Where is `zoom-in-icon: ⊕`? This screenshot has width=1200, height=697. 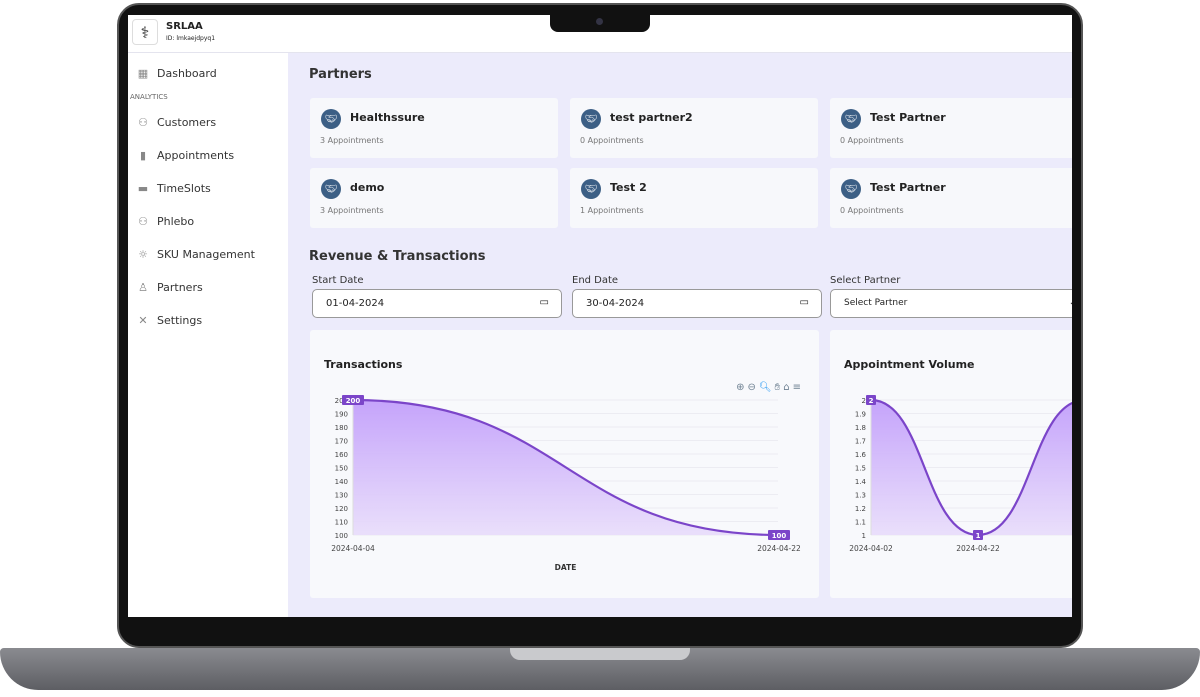 zoom-in-icon: ⊕ is located at coordinates (740, 387).